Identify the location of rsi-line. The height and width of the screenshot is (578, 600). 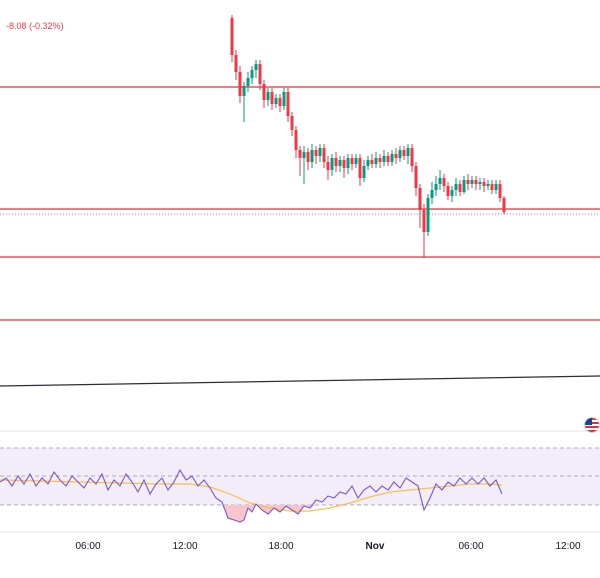
(251, 495).